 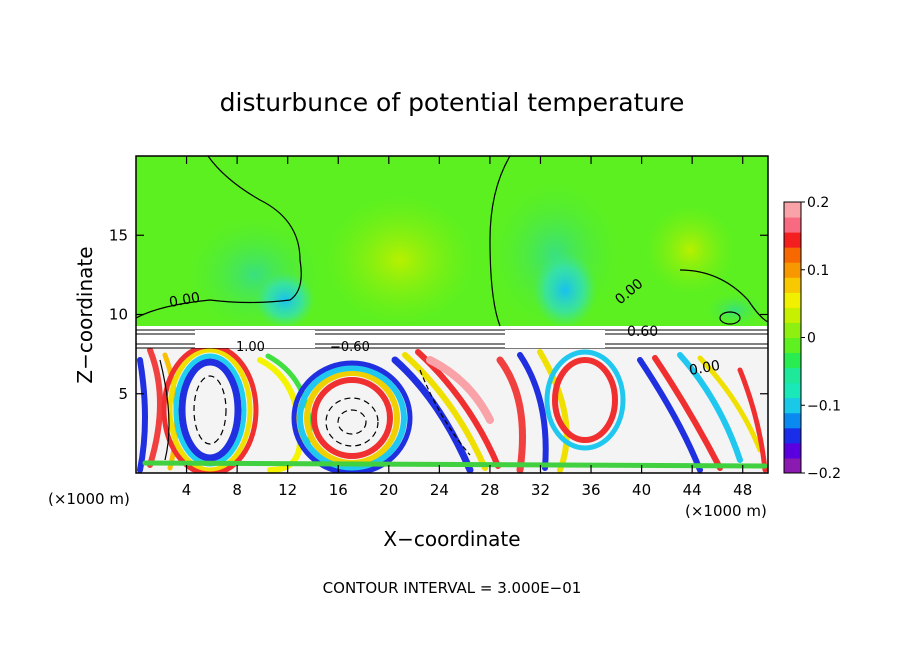 I want to click on x-tick-label: 8, so click(x=237, y=490).